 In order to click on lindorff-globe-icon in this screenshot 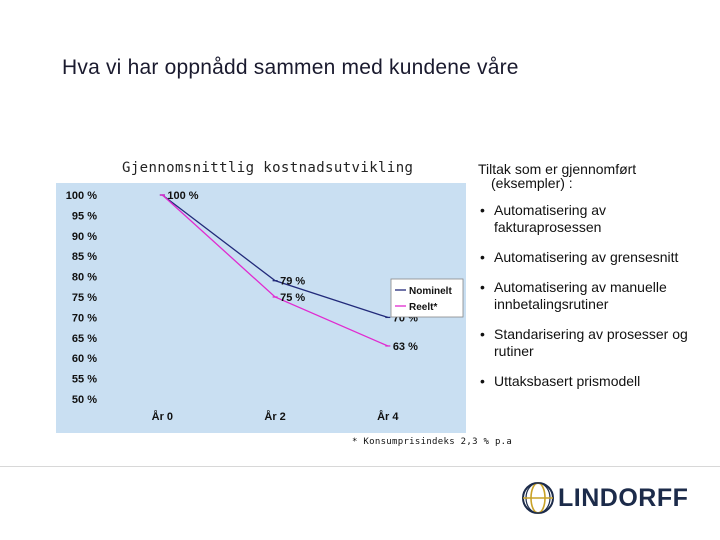, I will do `click(538, 498)`.